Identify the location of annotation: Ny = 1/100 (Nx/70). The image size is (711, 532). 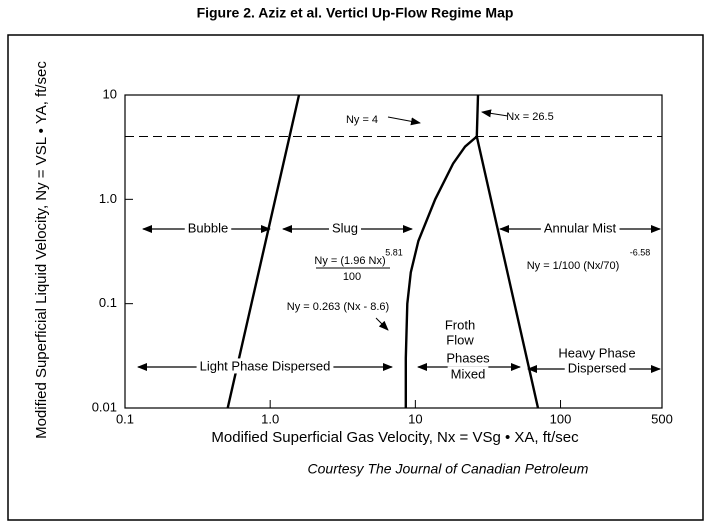
(573, 266).